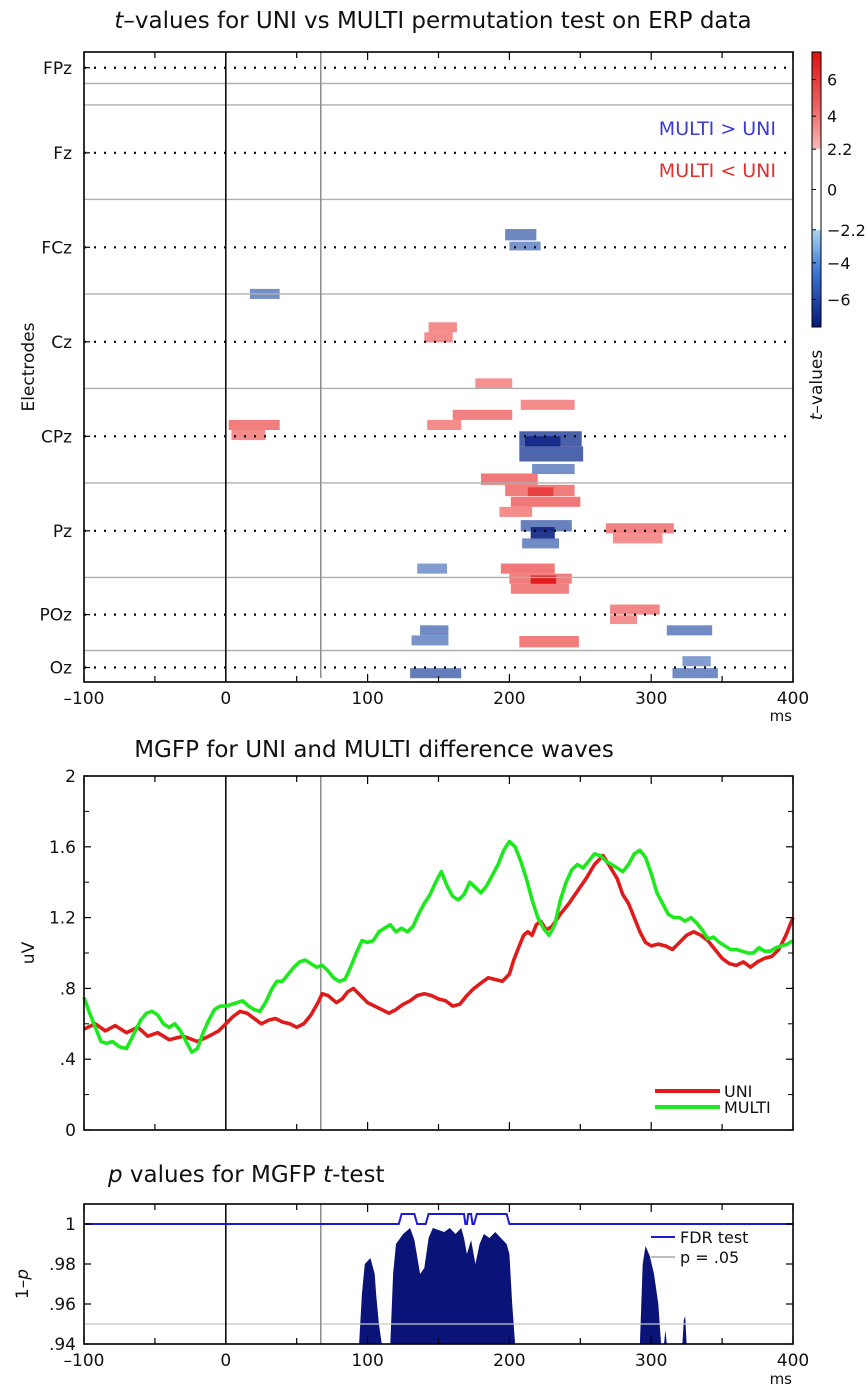 The image size is (868, 1389). I want to click on fdr-test-line, so click(438, 1219).